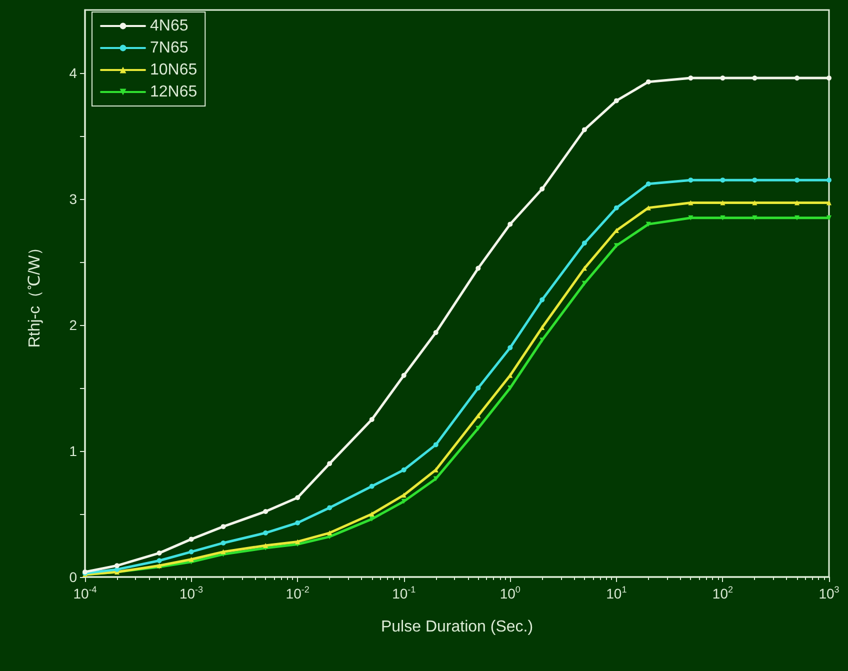 The height and width of the screenshot is (671, 848). What do you see at coordinates (73, 73) in the screenshot?
I see `y-tick-label: 4` at bounding box center [73, 73].